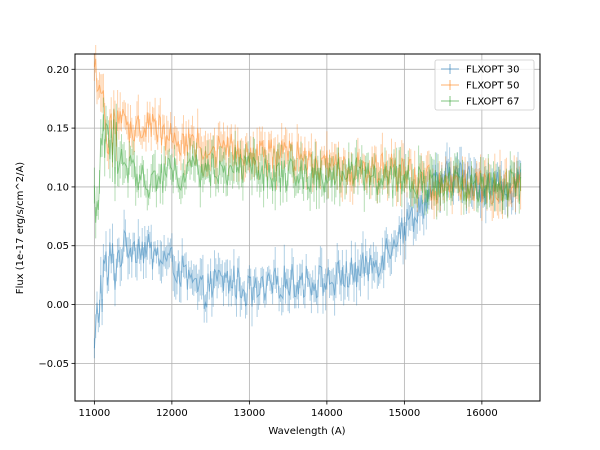  What do you see at coordinates (58, 187) in the screenshot?
I see `y-tick-label: 0.10` at bounding box center [58, 187].